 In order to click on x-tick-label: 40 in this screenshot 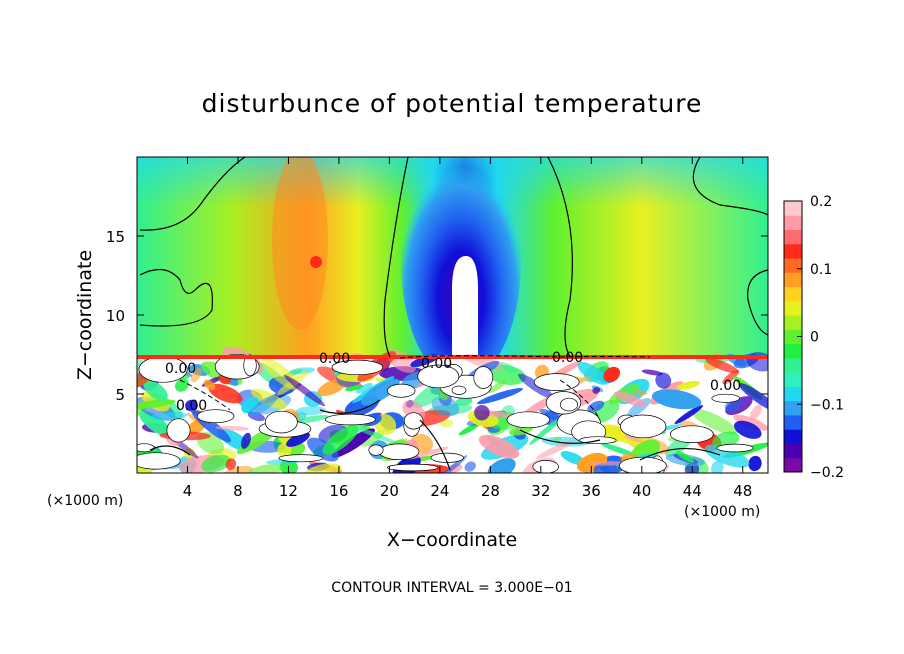, I will do `click(641, 491)`.